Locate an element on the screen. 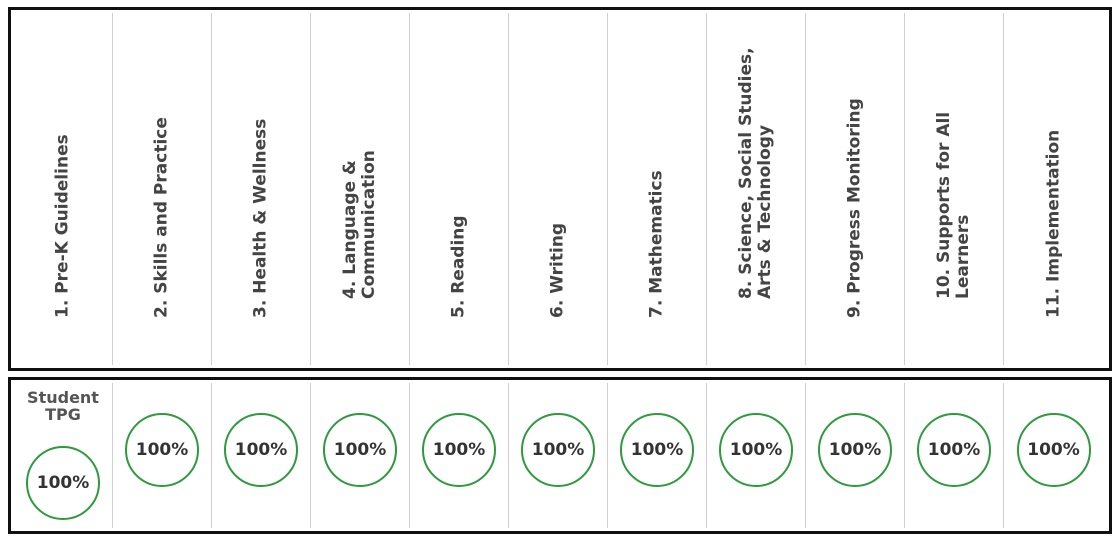 The height and width of the screenshot is (544, 1120). score-cell-8: 100% is located at coordinates (756, 455).